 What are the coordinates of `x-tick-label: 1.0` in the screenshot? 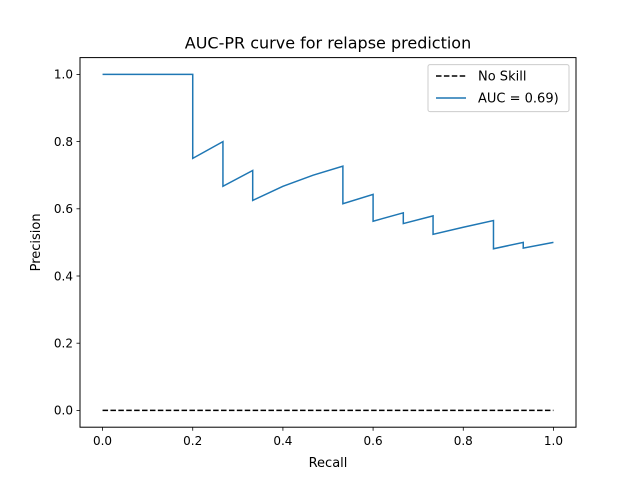 It's located at (553, 441).